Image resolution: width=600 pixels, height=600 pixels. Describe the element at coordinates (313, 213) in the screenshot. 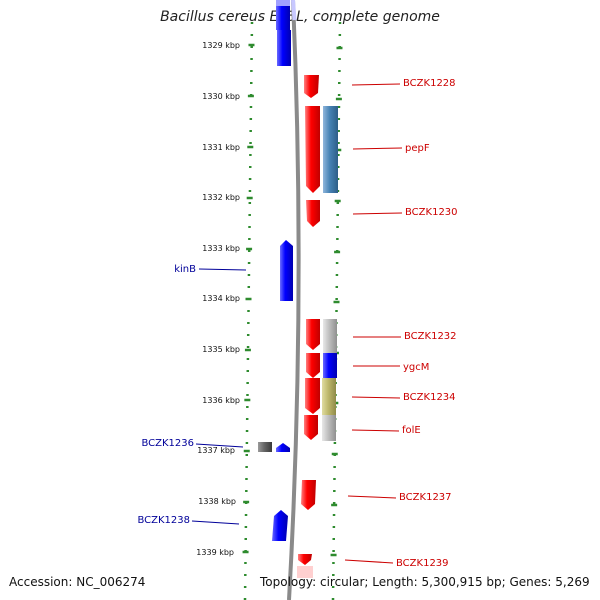

I see `gene-BCZK1230` at that location.